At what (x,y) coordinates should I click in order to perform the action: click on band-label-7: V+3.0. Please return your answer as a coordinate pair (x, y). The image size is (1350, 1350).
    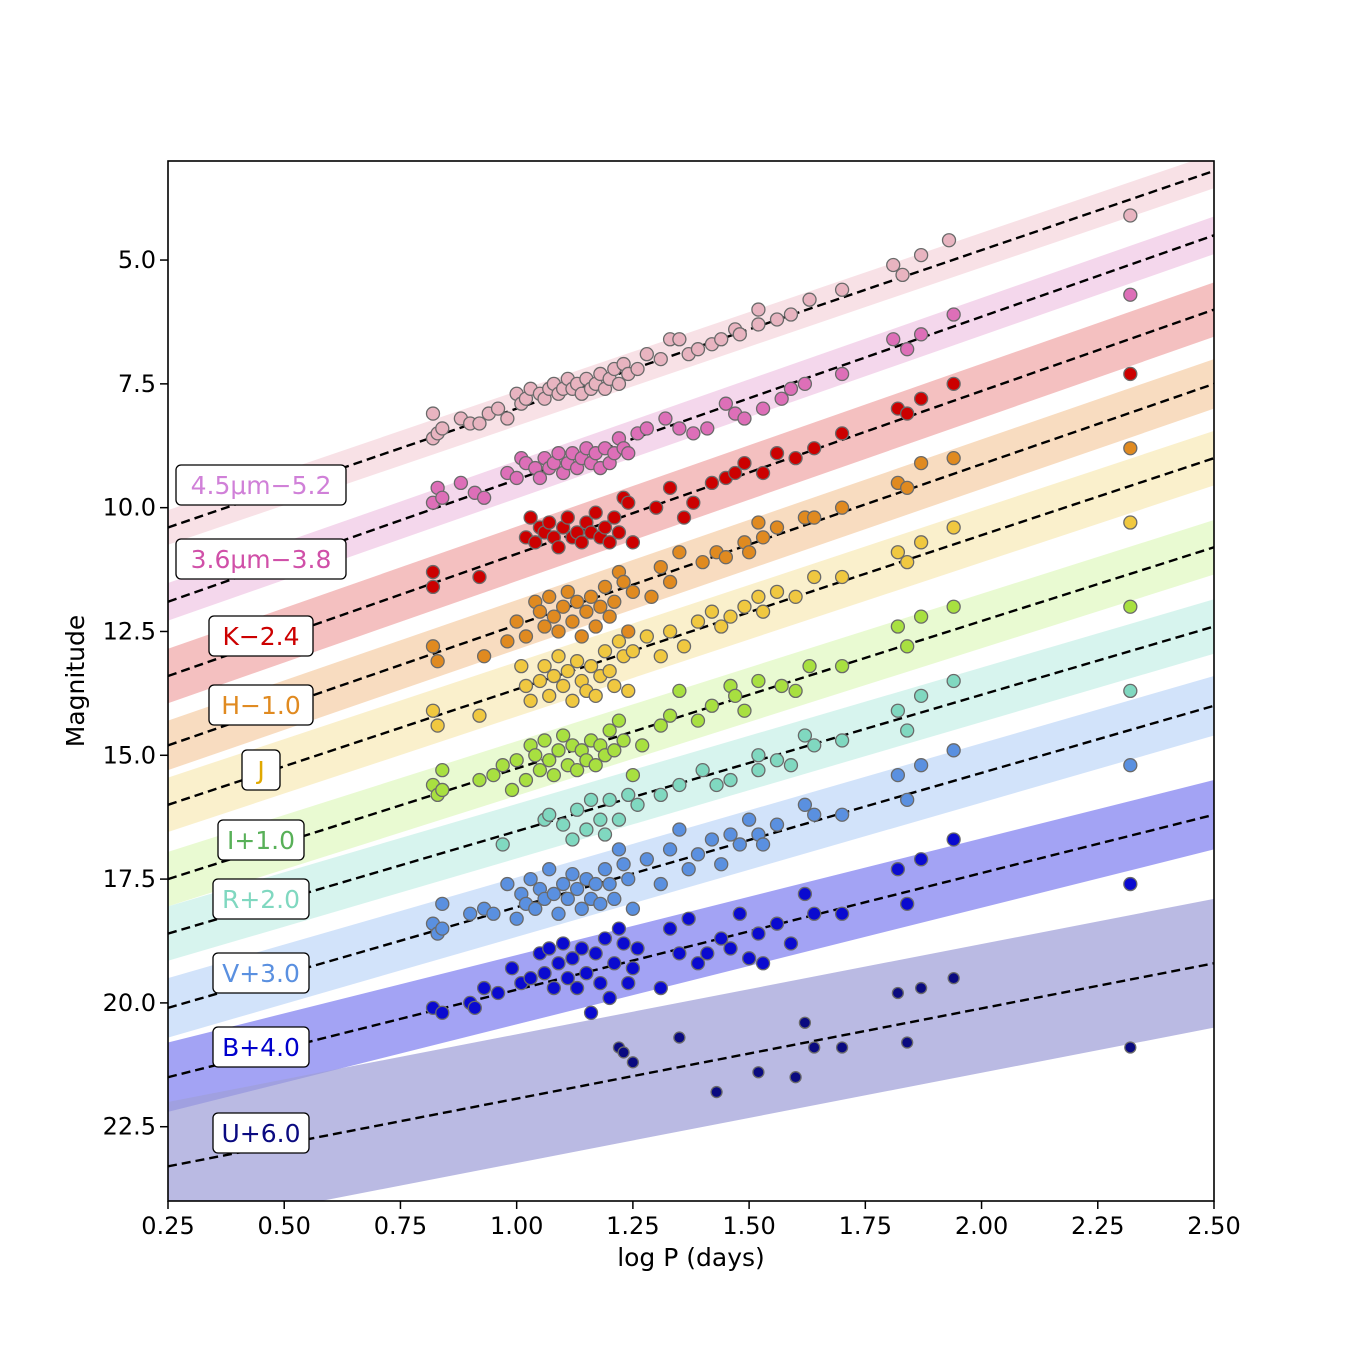
    Looking at the image, I should click on (261, 973).